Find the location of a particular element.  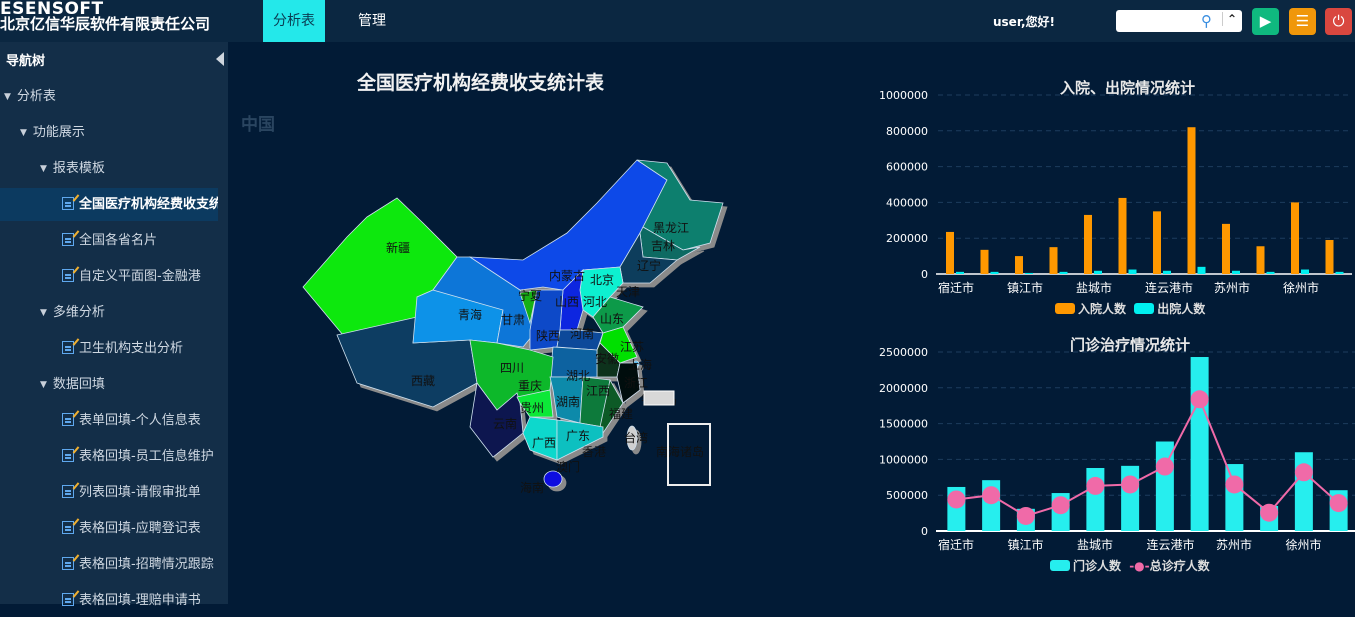

tree-item: 表格回填-应聘登记表 is located at coordinates (109, 528).